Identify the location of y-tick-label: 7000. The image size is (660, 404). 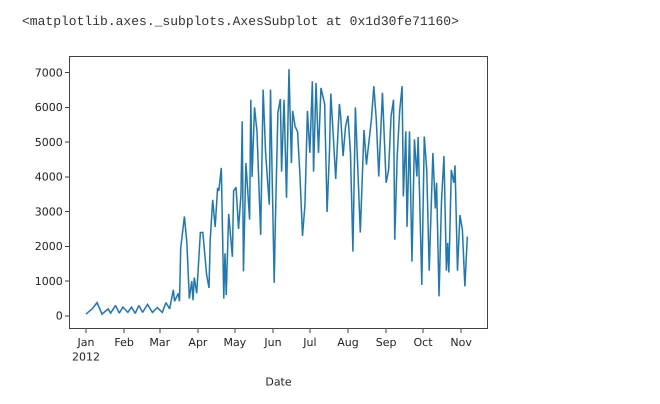
(48, 73).